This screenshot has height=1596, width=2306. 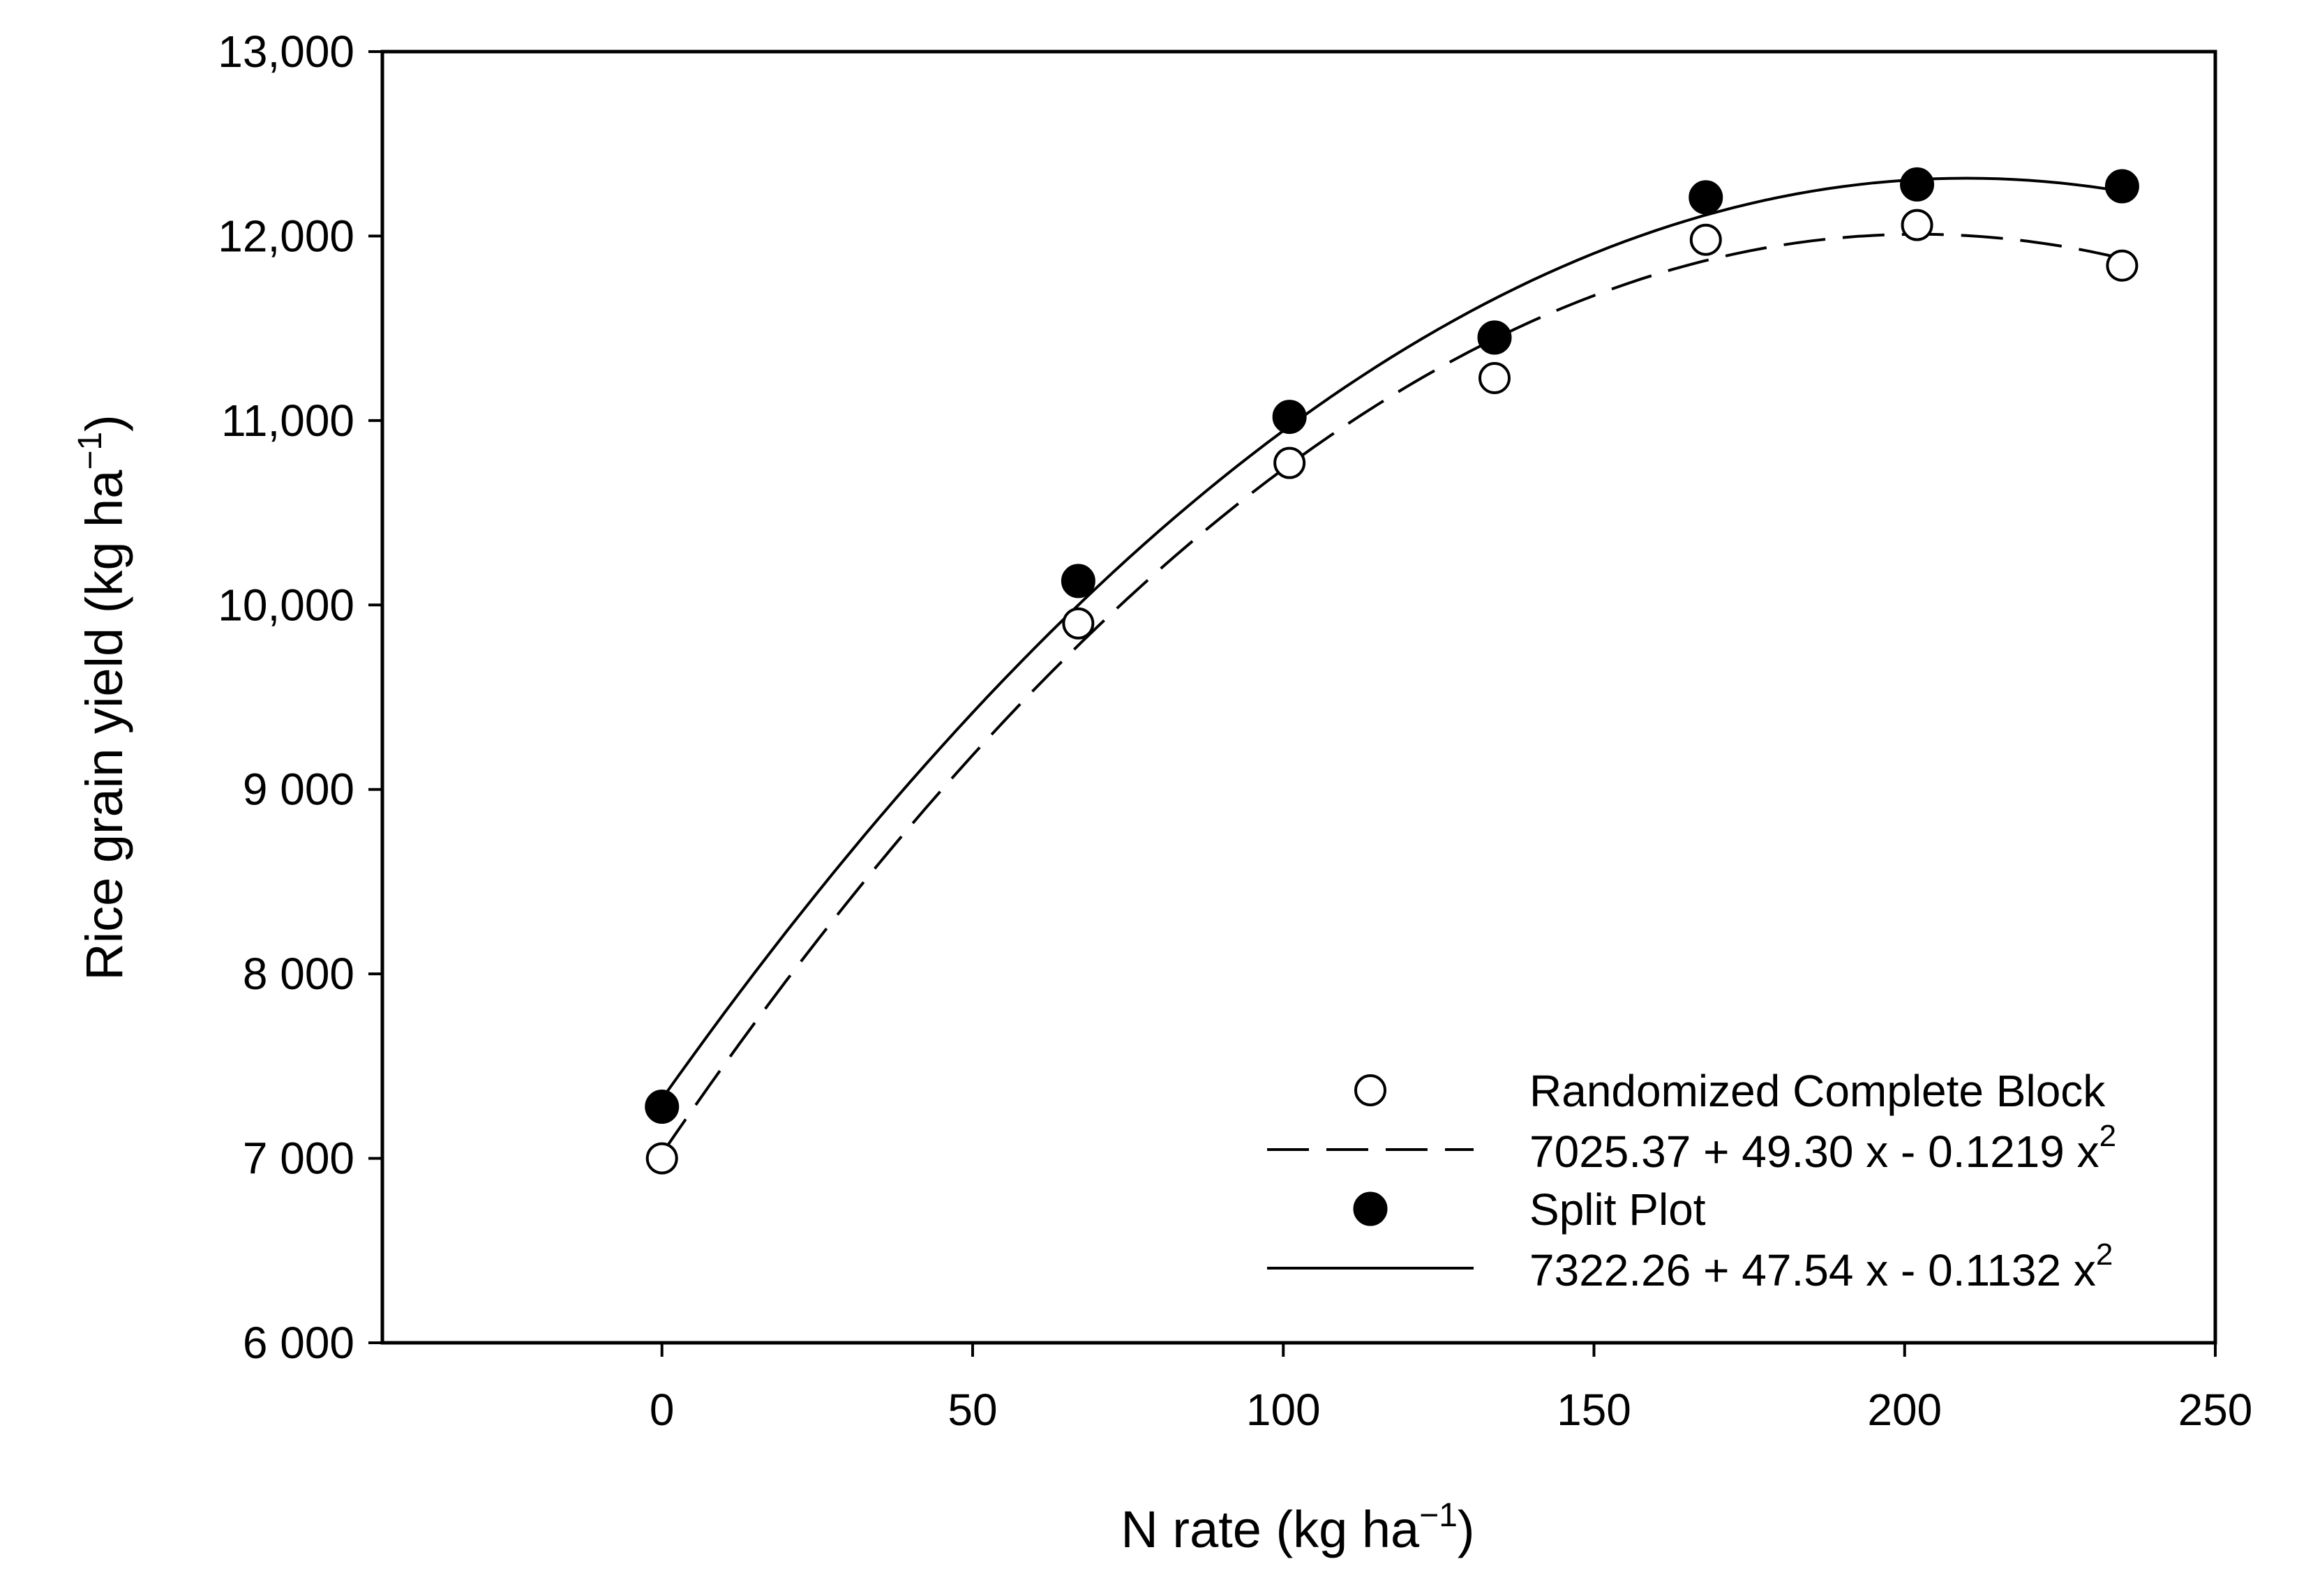 What do you see at coordinates (1370, 1090) in the screenshot?
I see `legend-marker-rcb` at bounding box center [1370, 1090].